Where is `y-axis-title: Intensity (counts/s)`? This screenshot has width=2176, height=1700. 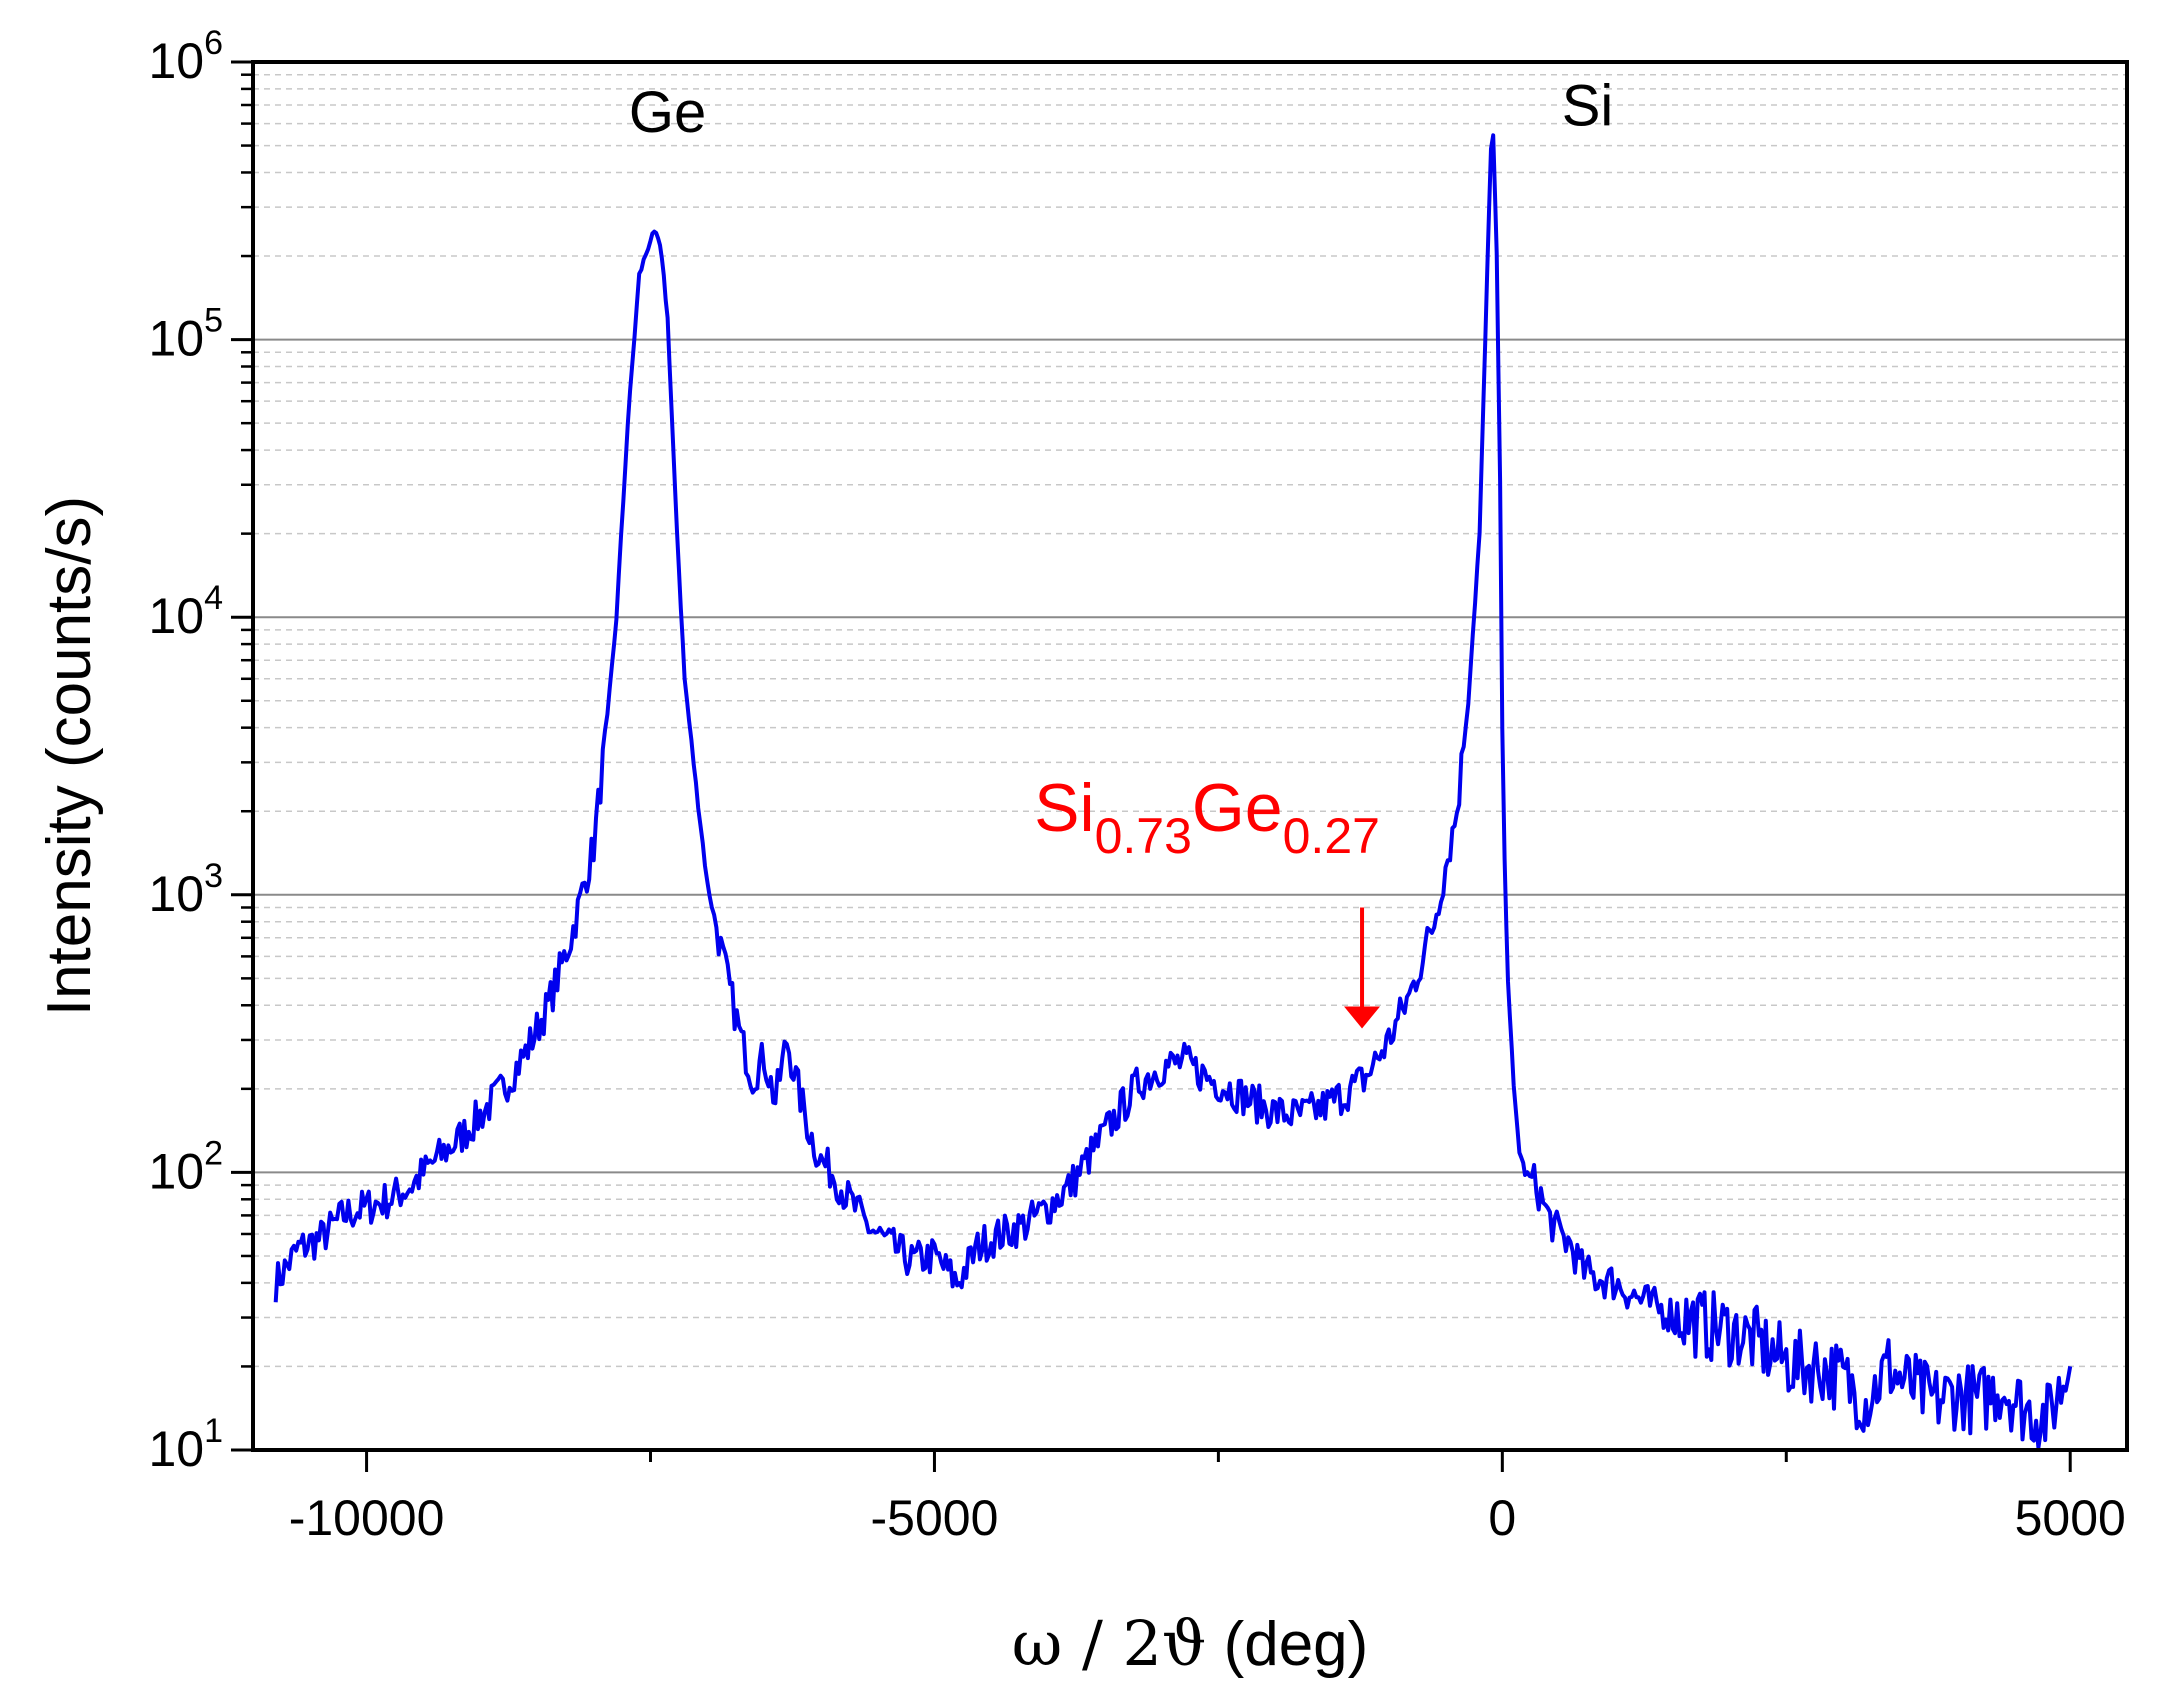
y-axis-title: Intensity (counts/s) is located at coordinates (69, 756).